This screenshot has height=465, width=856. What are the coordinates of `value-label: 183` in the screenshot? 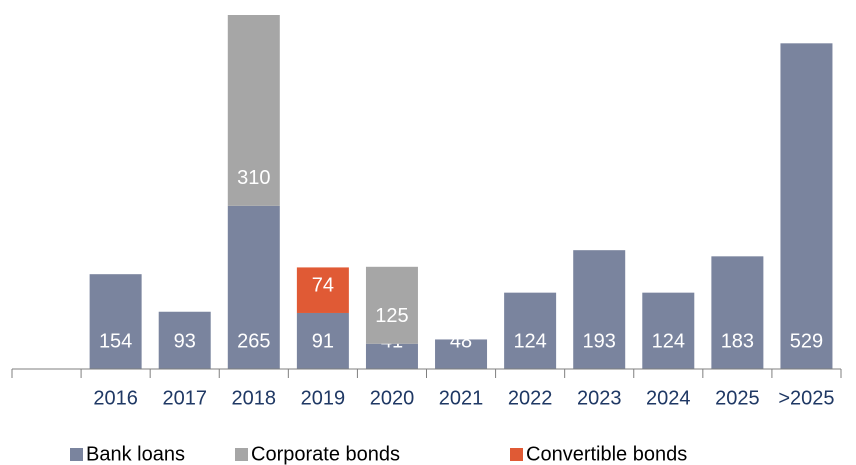 It's located at (737, 341).